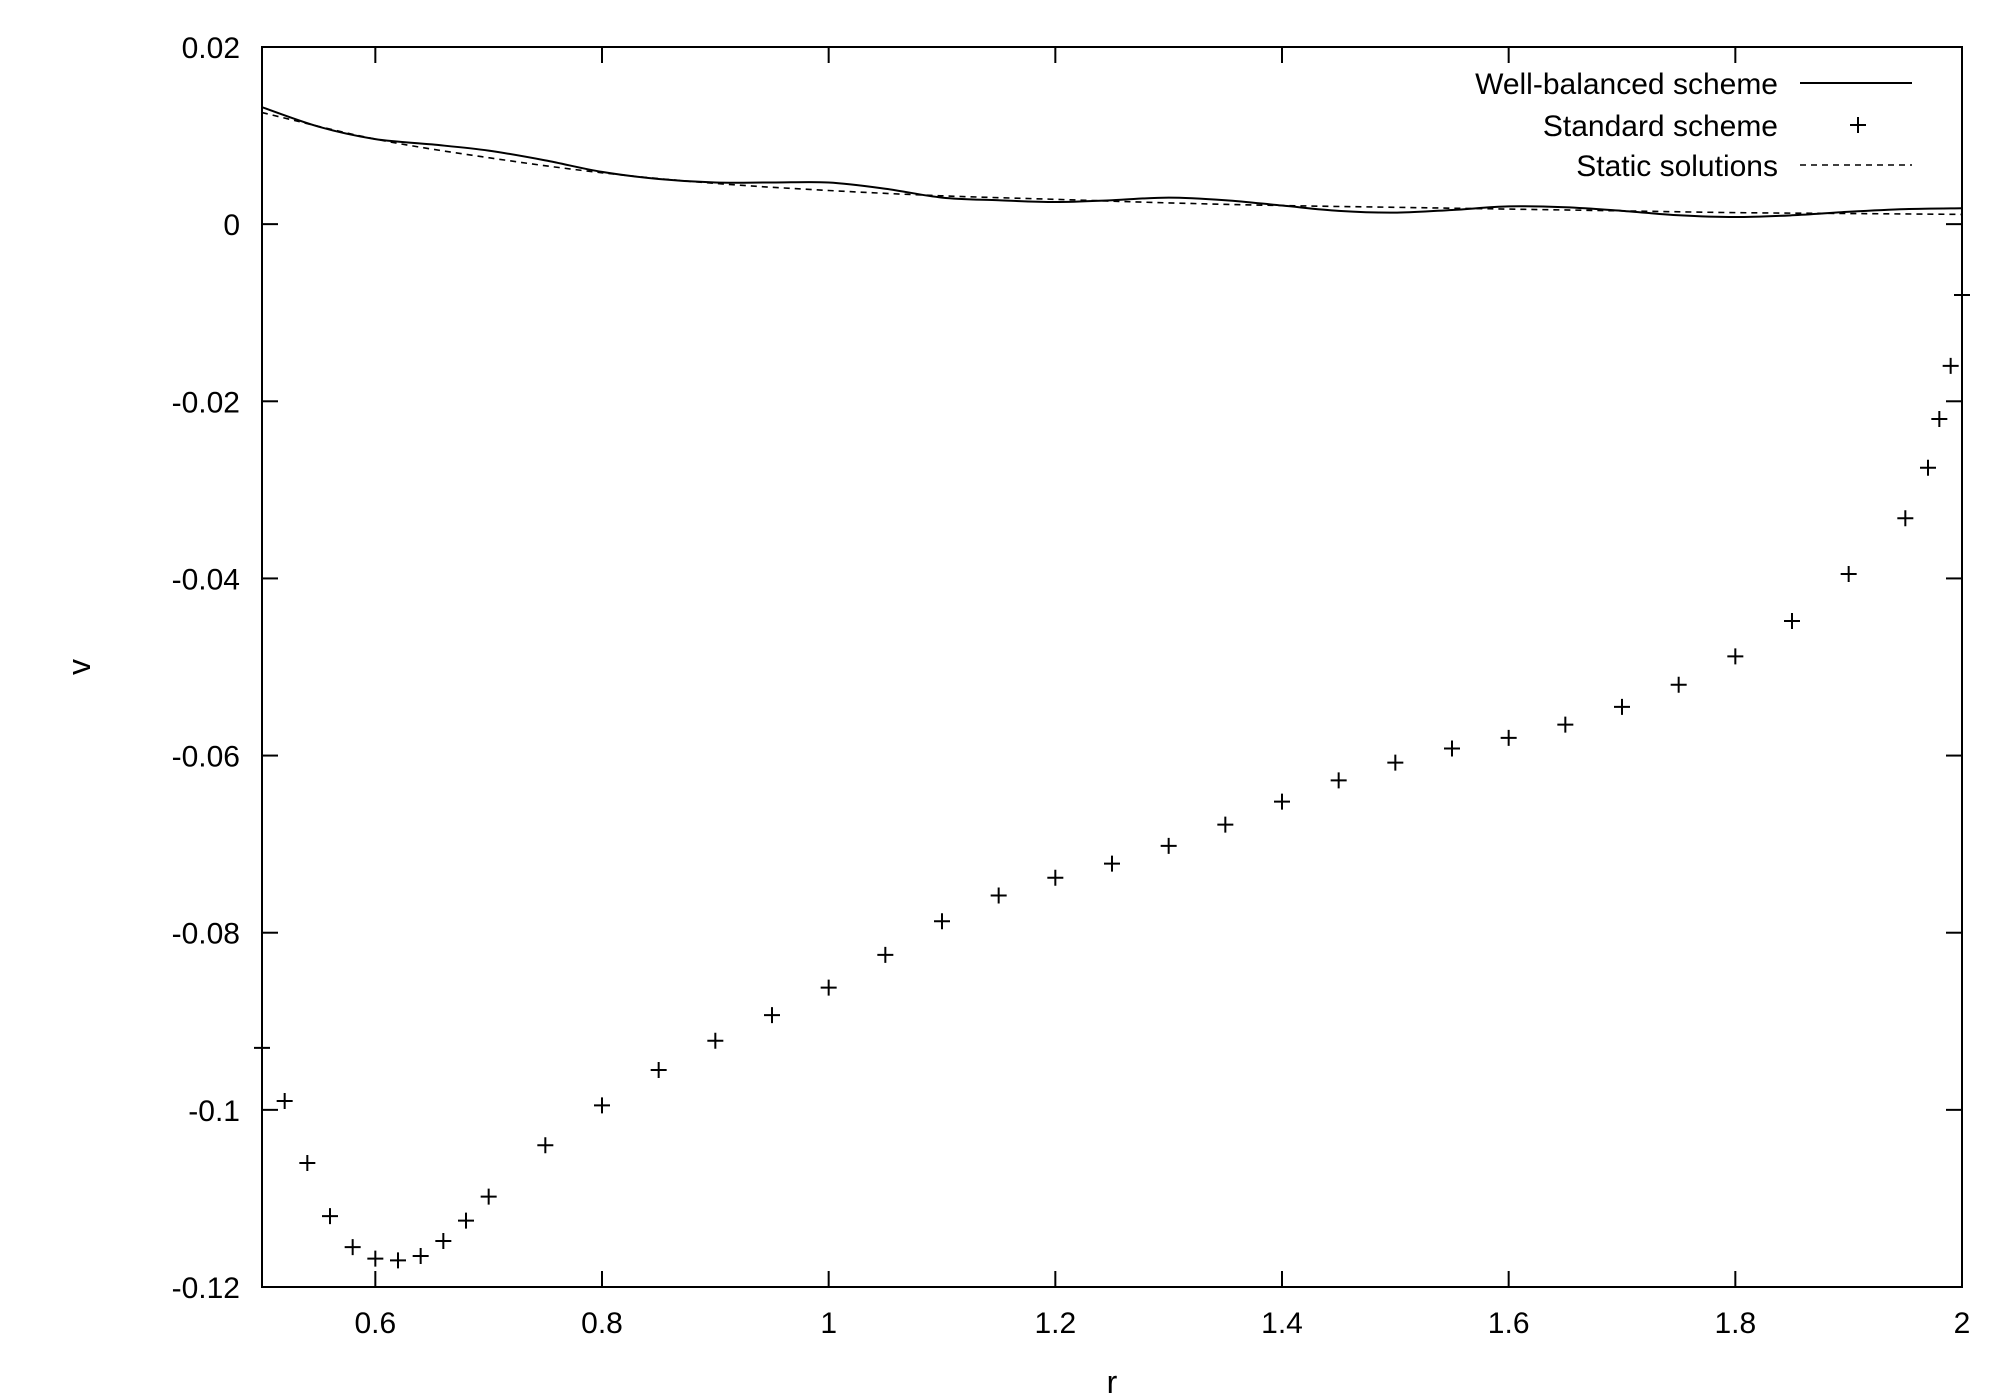  What do you see at coordinates (1660, 126) in the screenshot?
I see `legend-label-standard-scheme: Standard scheme` at bounding box center [1660, 126].